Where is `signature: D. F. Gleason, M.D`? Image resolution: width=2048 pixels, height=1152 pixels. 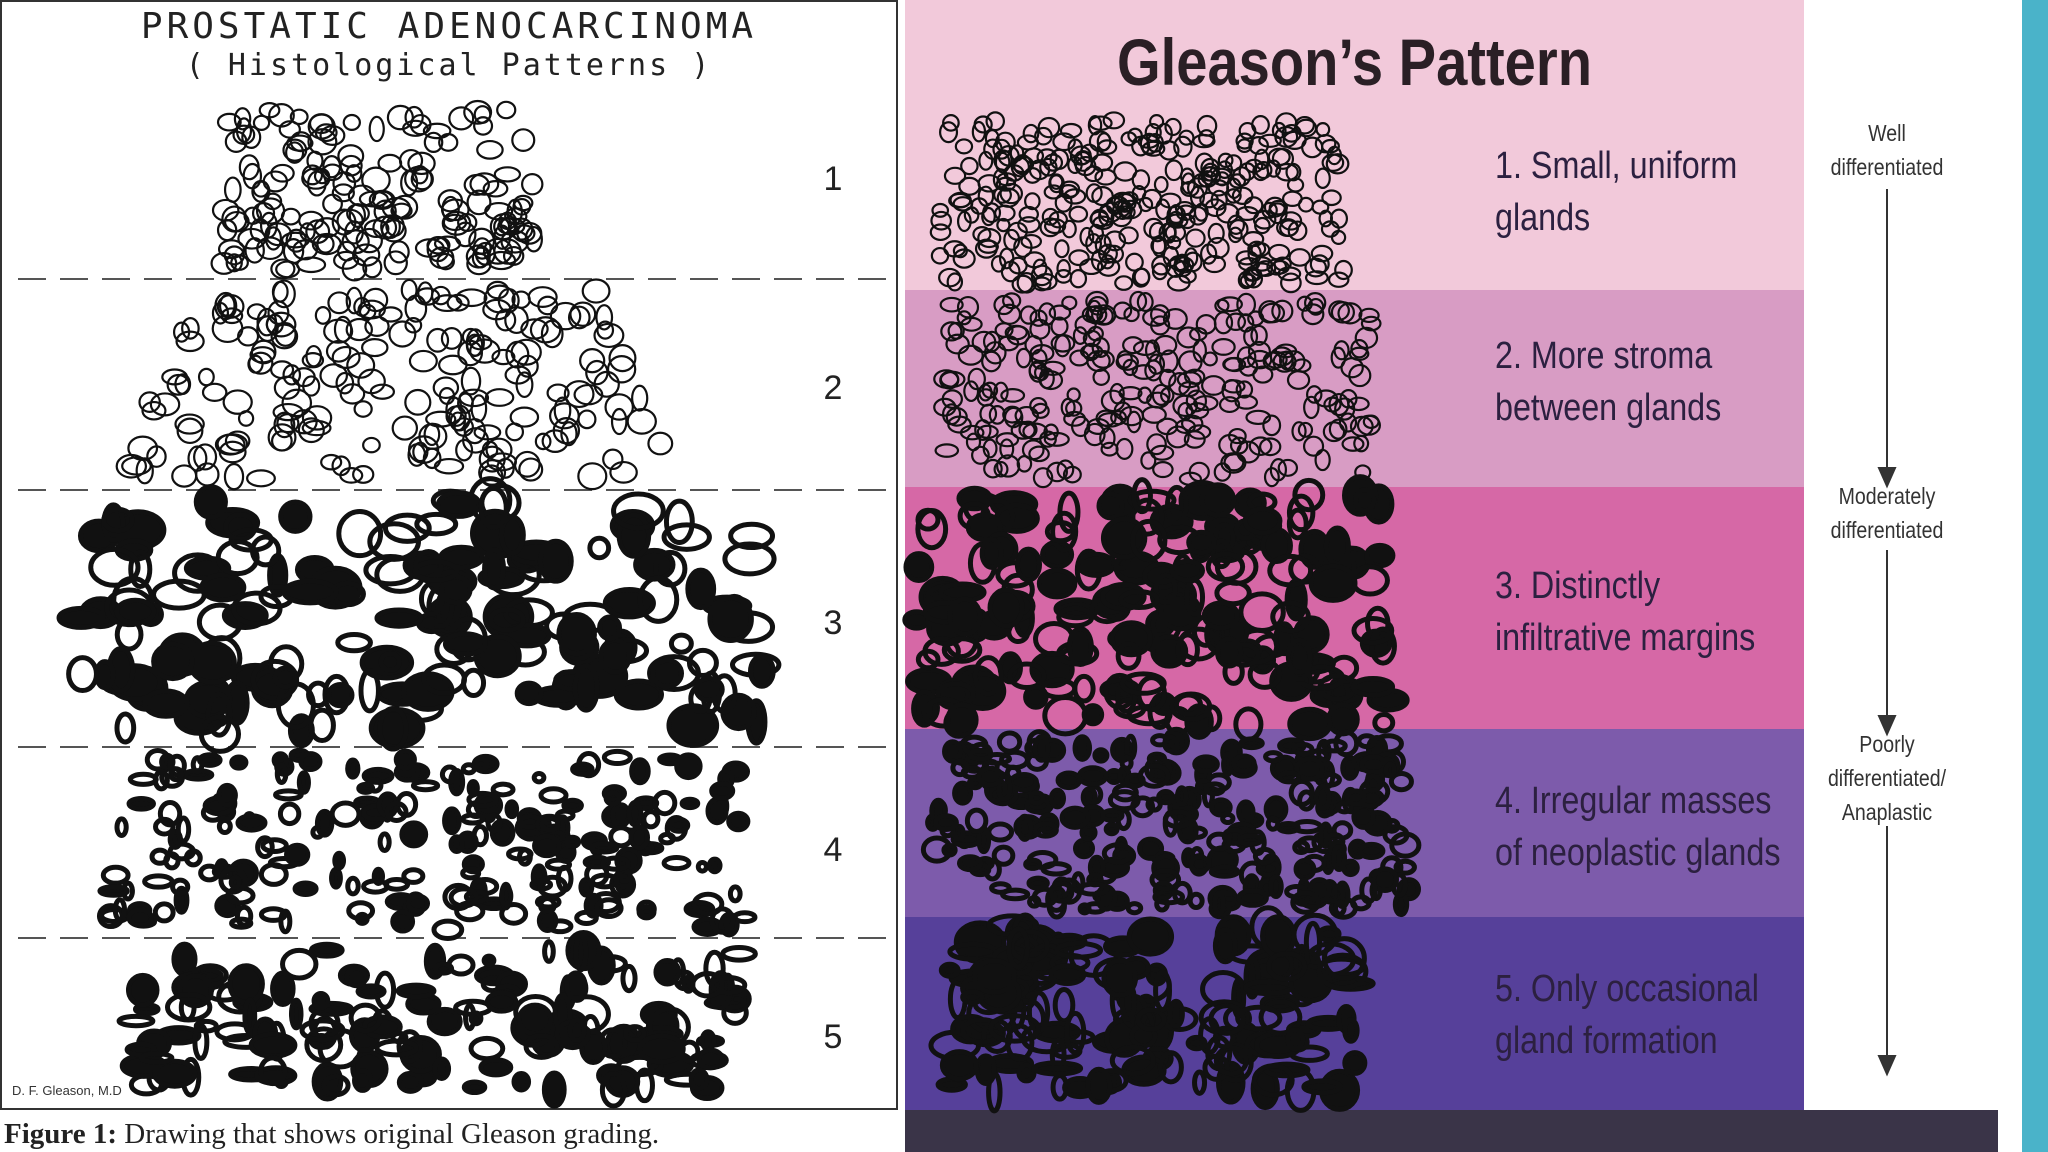
signature: D. F. Gleason, M.D is located at coordinates (67, 1090).